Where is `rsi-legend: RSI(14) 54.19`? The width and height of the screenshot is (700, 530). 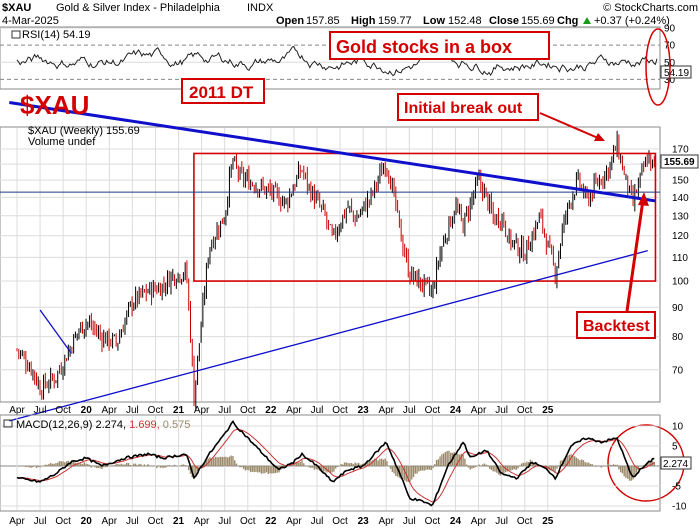 rsi-legend: RSI(14) 54.19 is located at coordinates (56, 35).